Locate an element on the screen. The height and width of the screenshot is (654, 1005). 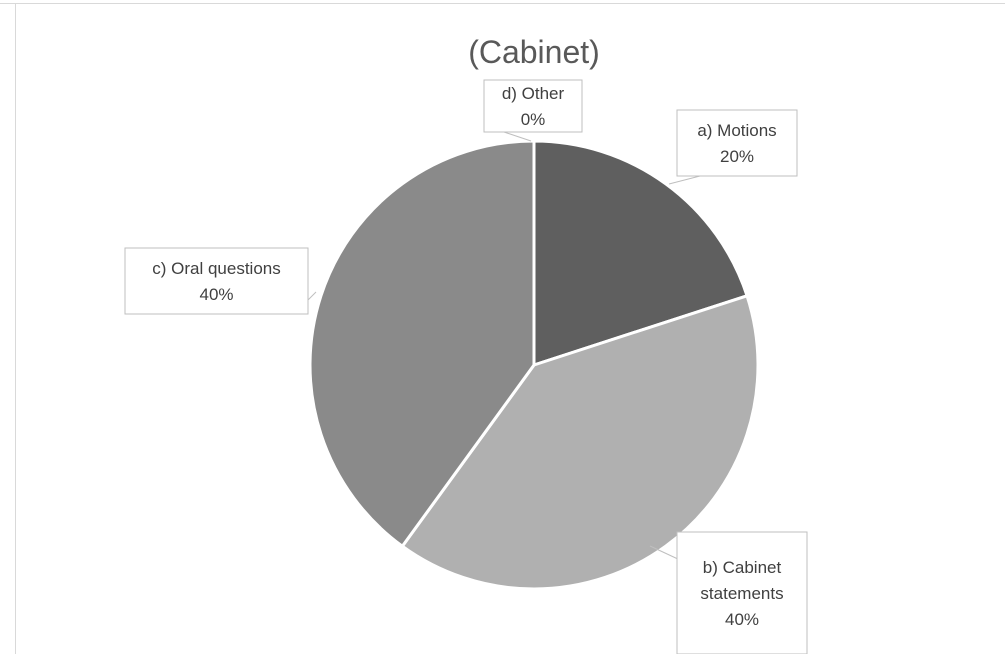
data-label-value-oral-questions: 40% is located at coordinates (216, 294).